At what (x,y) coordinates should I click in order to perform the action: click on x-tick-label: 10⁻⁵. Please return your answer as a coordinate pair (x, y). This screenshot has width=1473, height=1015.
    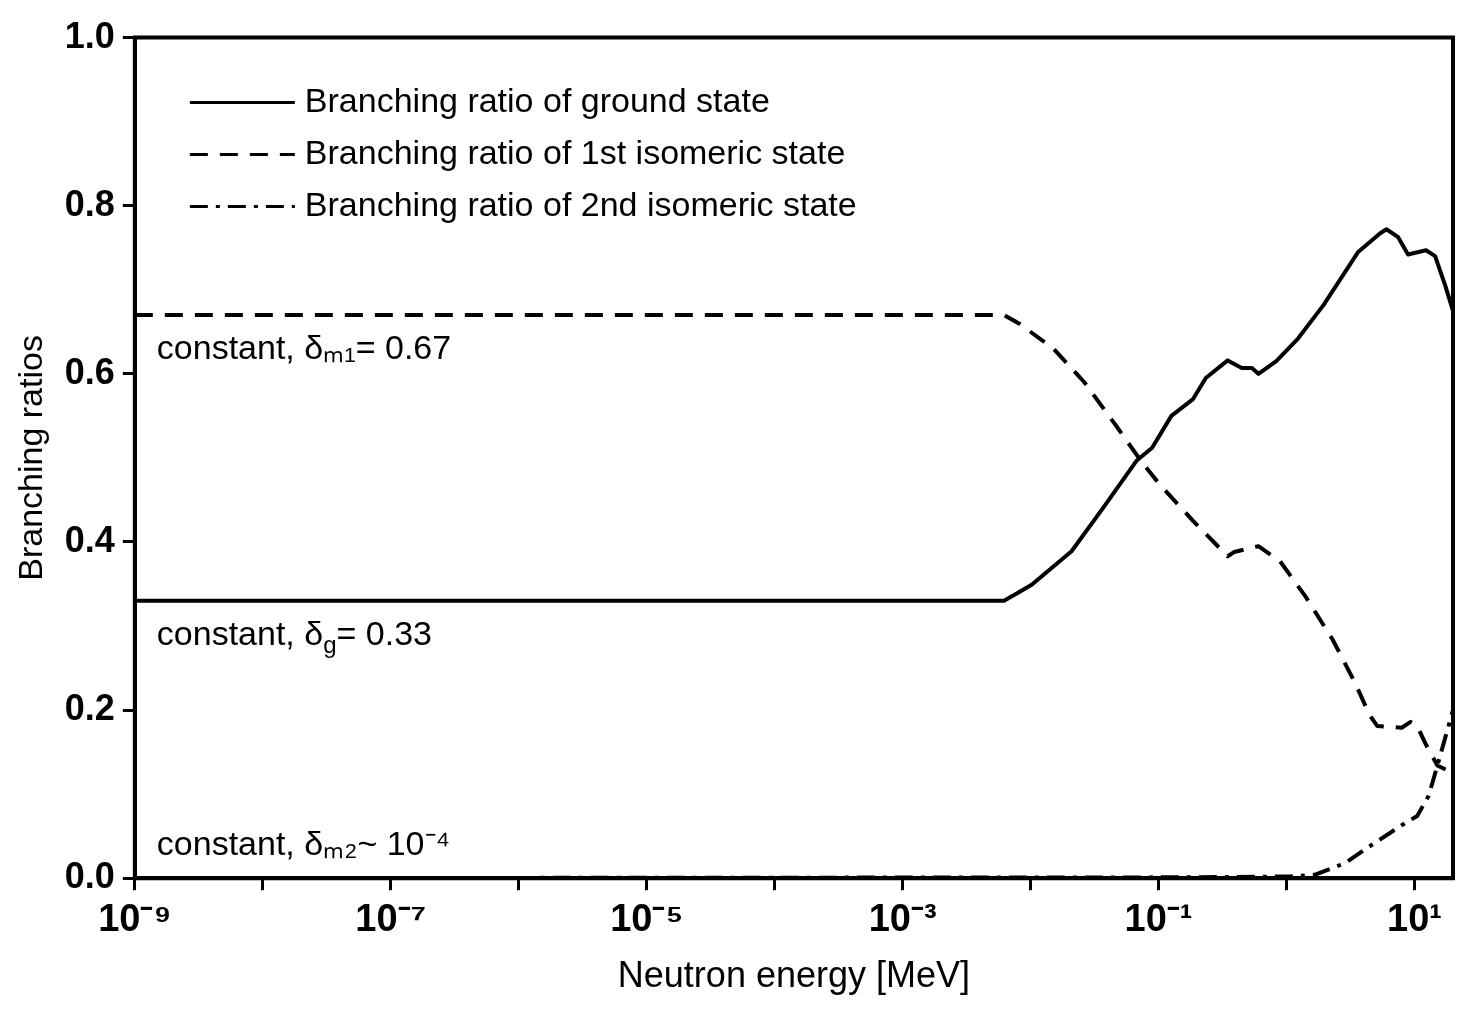
    Looking at the image, I should click on (647, 918).